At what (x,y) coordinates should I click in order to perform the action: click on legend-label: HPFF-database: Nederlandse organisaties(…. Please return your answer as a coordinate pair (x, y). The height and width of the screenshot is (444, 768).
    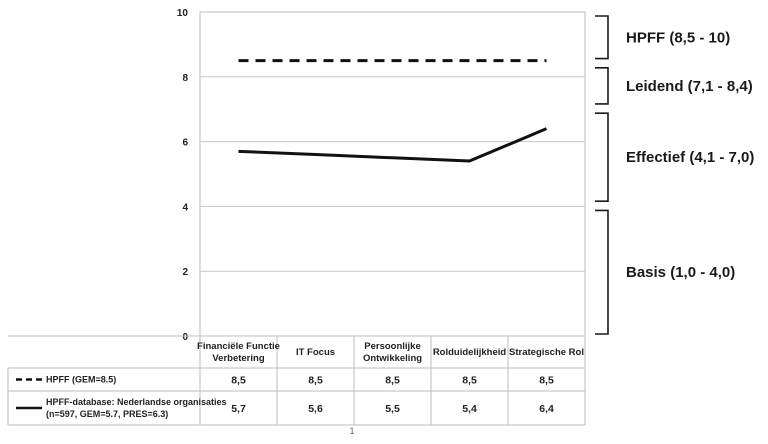
    Looking at the image, I should click on (136, 408).